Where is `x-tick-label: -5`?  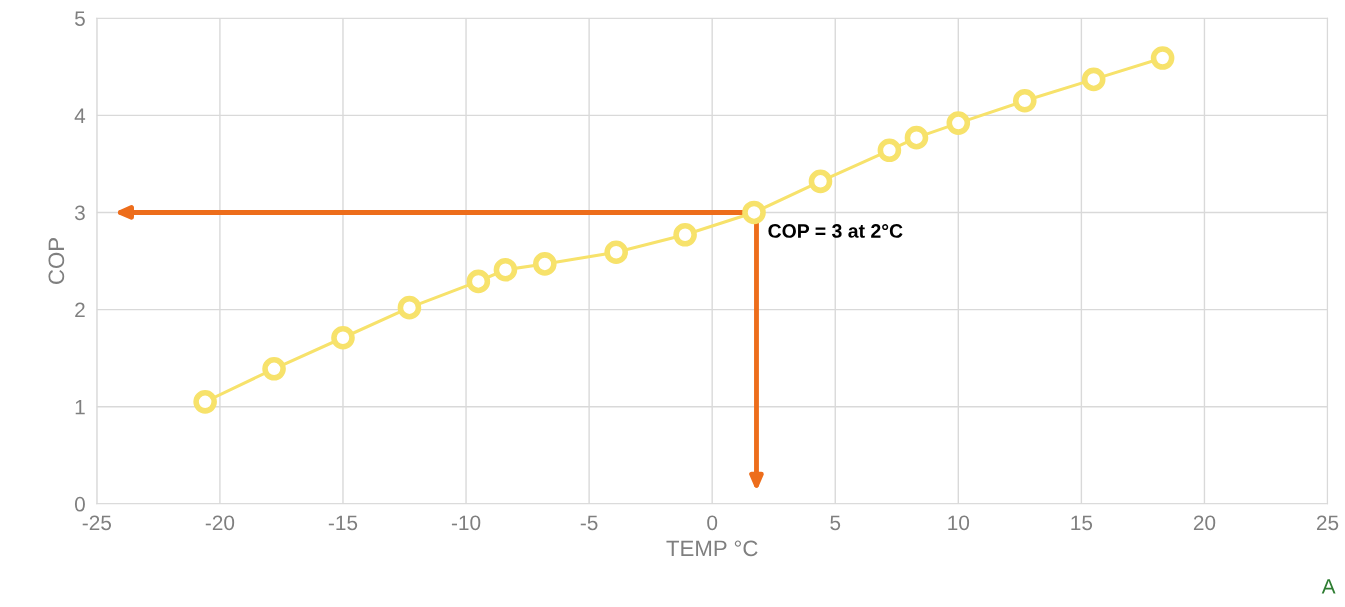
x-tick-label: -5 is located at coordinates (589, 523).